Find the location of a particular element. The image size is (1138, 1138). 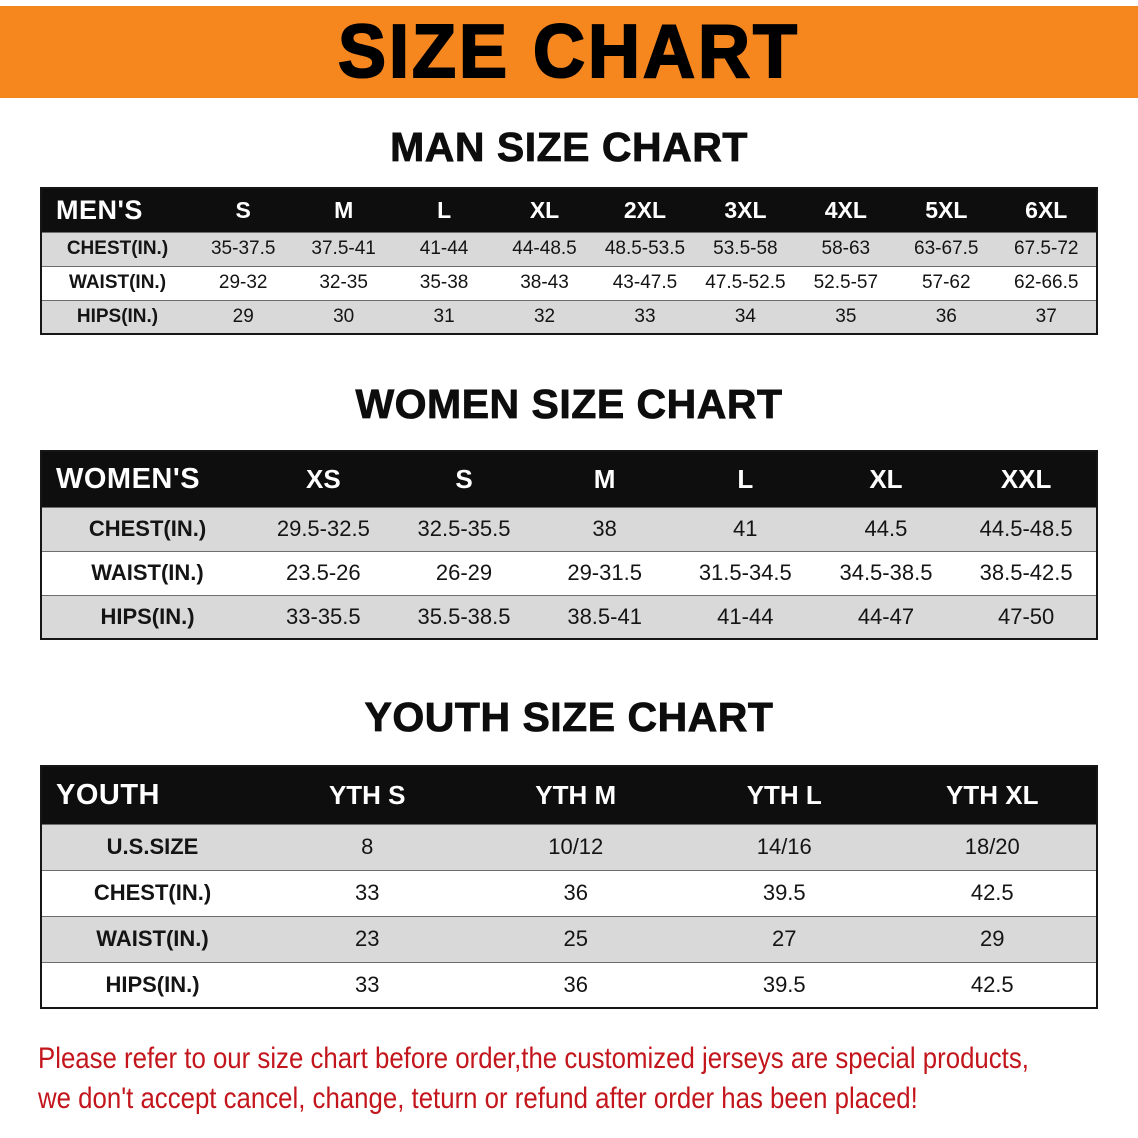

size-header-cell: YTH S is located at coordinates (367, 795).